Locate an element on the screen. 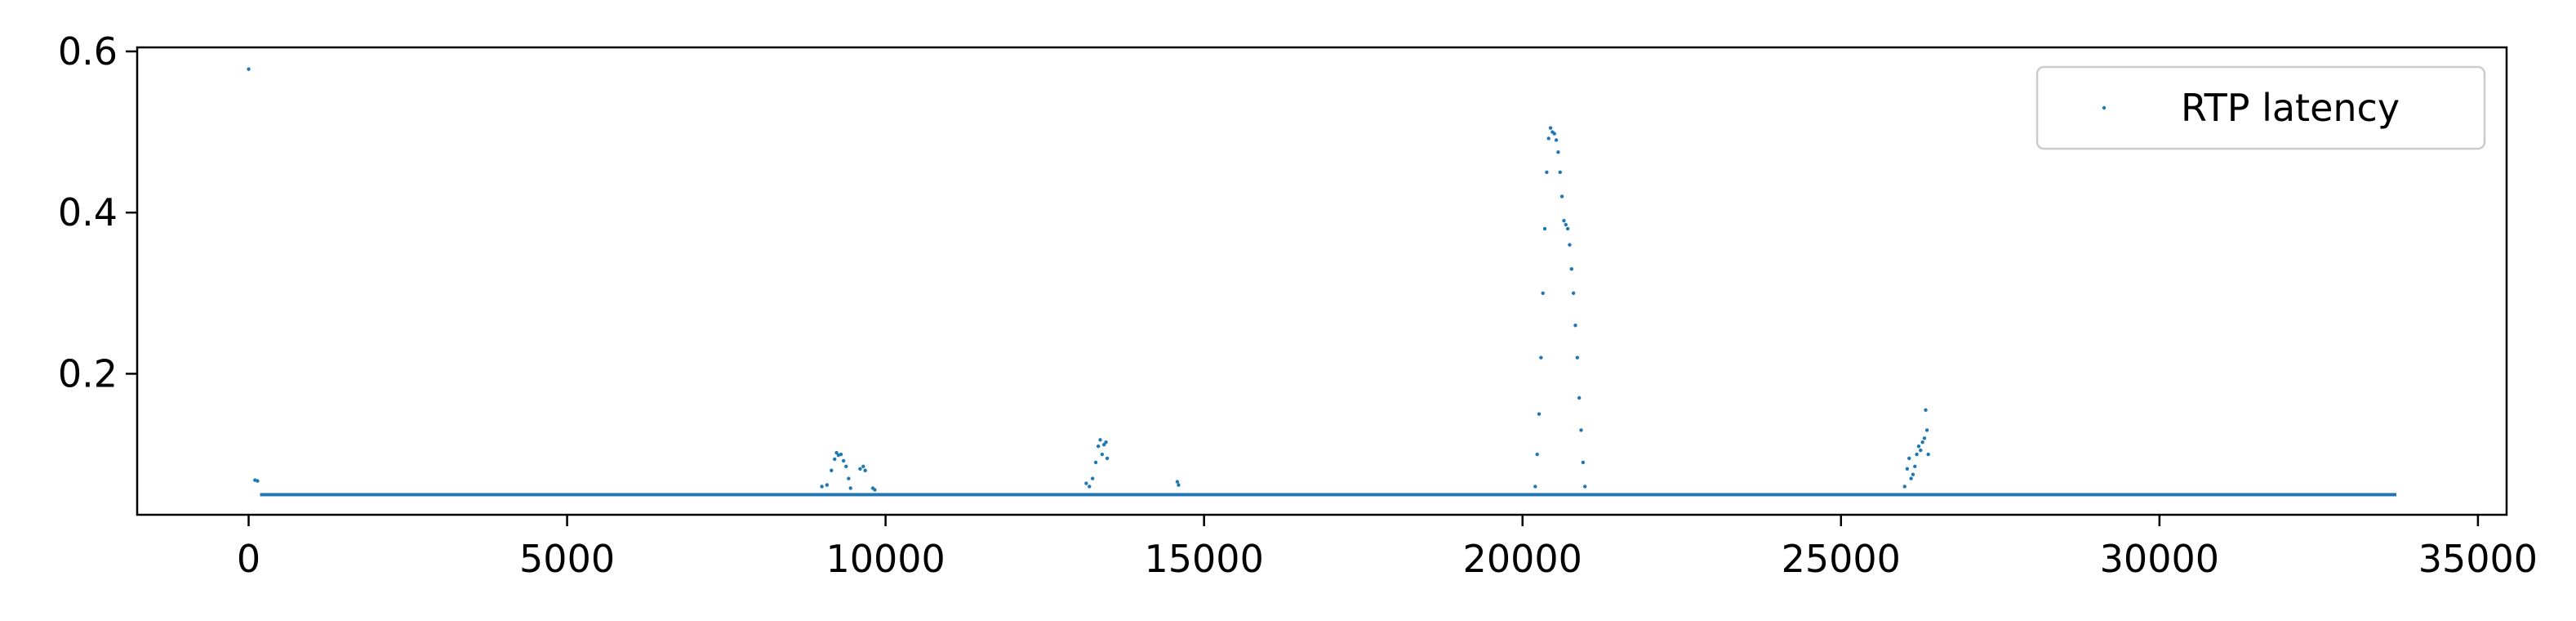 Image resolution: width=2576 pixels, height=621 pixels. x-tick-label: 20000 is located at coordinates (1522, 559).